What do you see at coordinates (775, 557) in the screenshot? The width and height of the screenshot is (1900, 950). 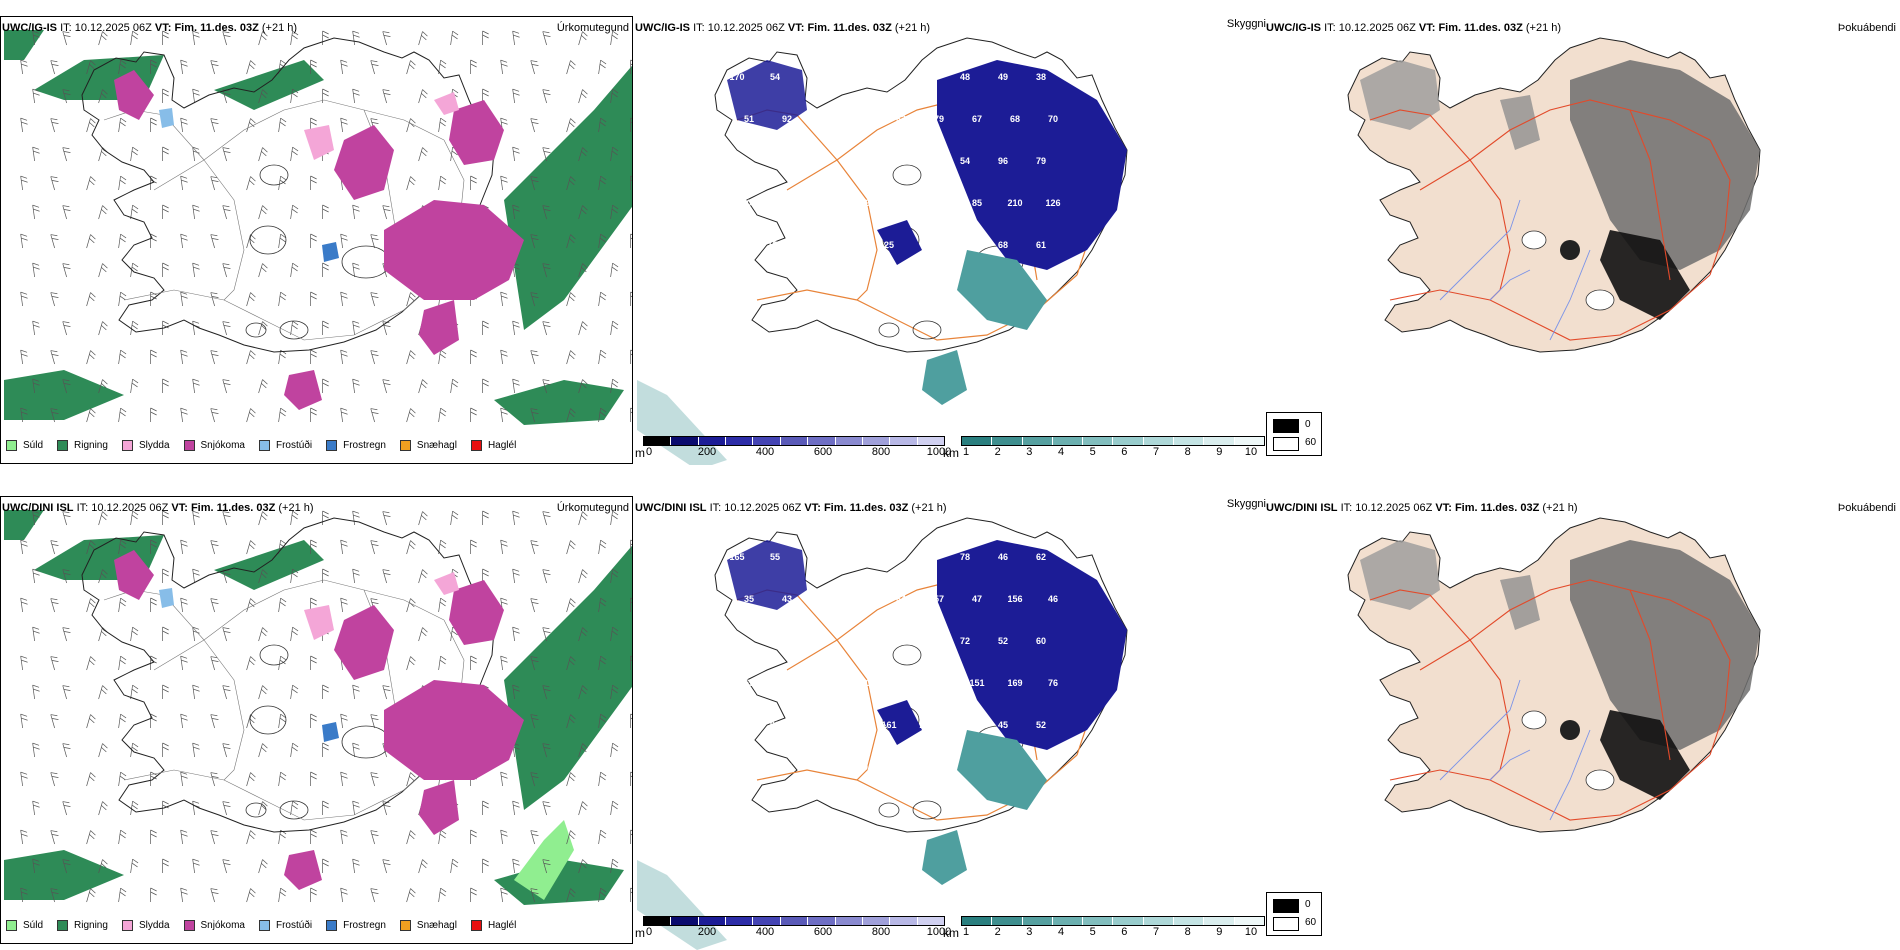 I see `peak-value-label: 55` at bounding box center [775, 557].